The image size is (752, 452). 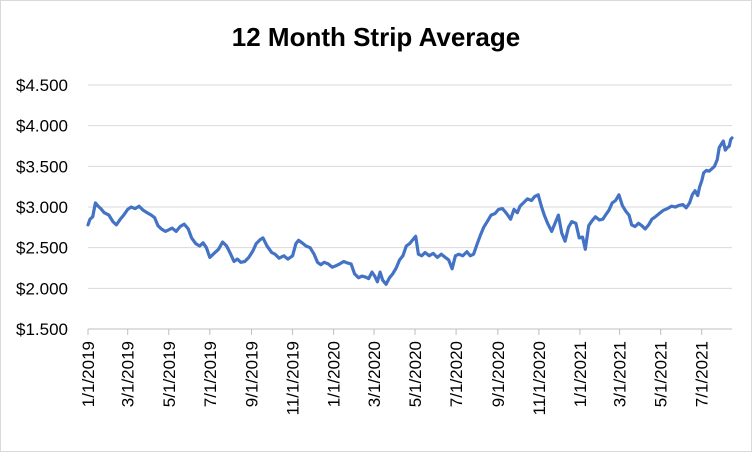 I want to click on y-tick-label: $1.500, so click(x=42, y=329).